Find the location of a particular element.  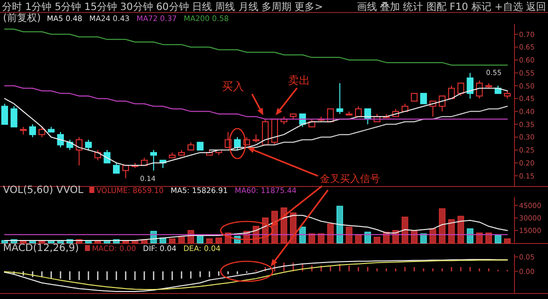

text: 画线 叠加 统计 图配 F10 标记 +自选 返回 is located at coordinates (451, 7).